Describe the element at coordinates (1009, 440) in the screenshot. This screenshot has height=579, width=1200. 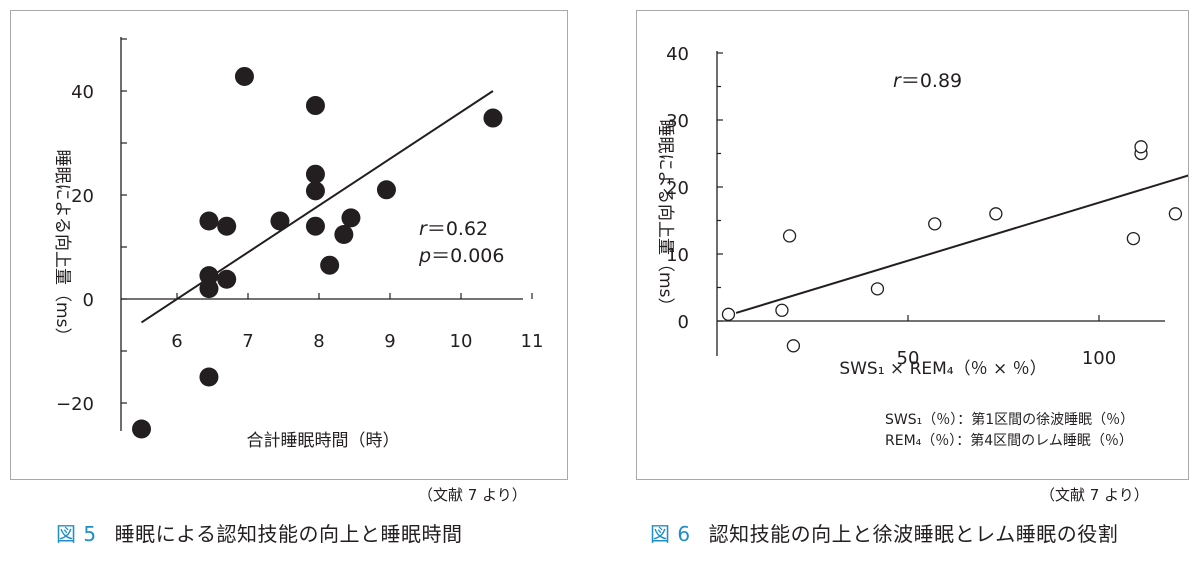
I see `legend-note-rem: REM₄（％）：第4区間のレム睡眠（％）` at that location.